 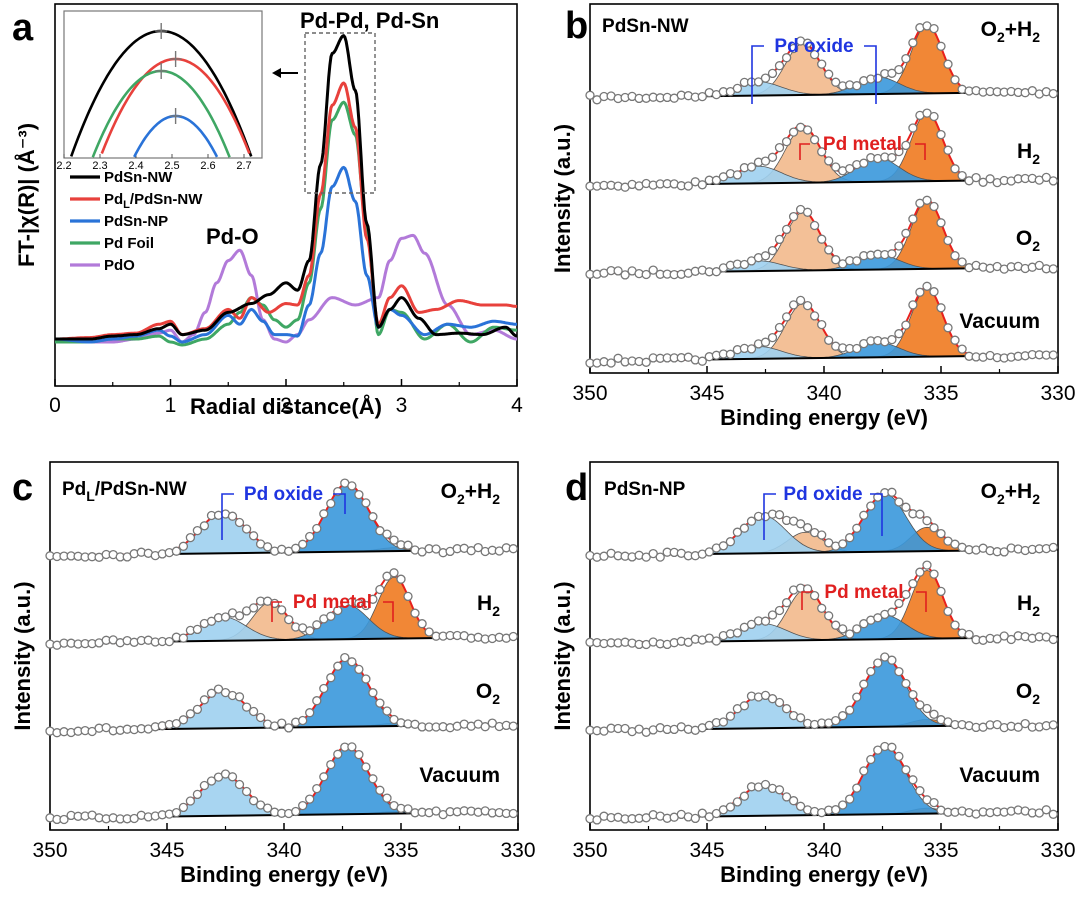 What do you see at coordinates (129, 243) in the screenshot?
I see `legend-label-3: Pd Foil` at bounding box center [129, 243].